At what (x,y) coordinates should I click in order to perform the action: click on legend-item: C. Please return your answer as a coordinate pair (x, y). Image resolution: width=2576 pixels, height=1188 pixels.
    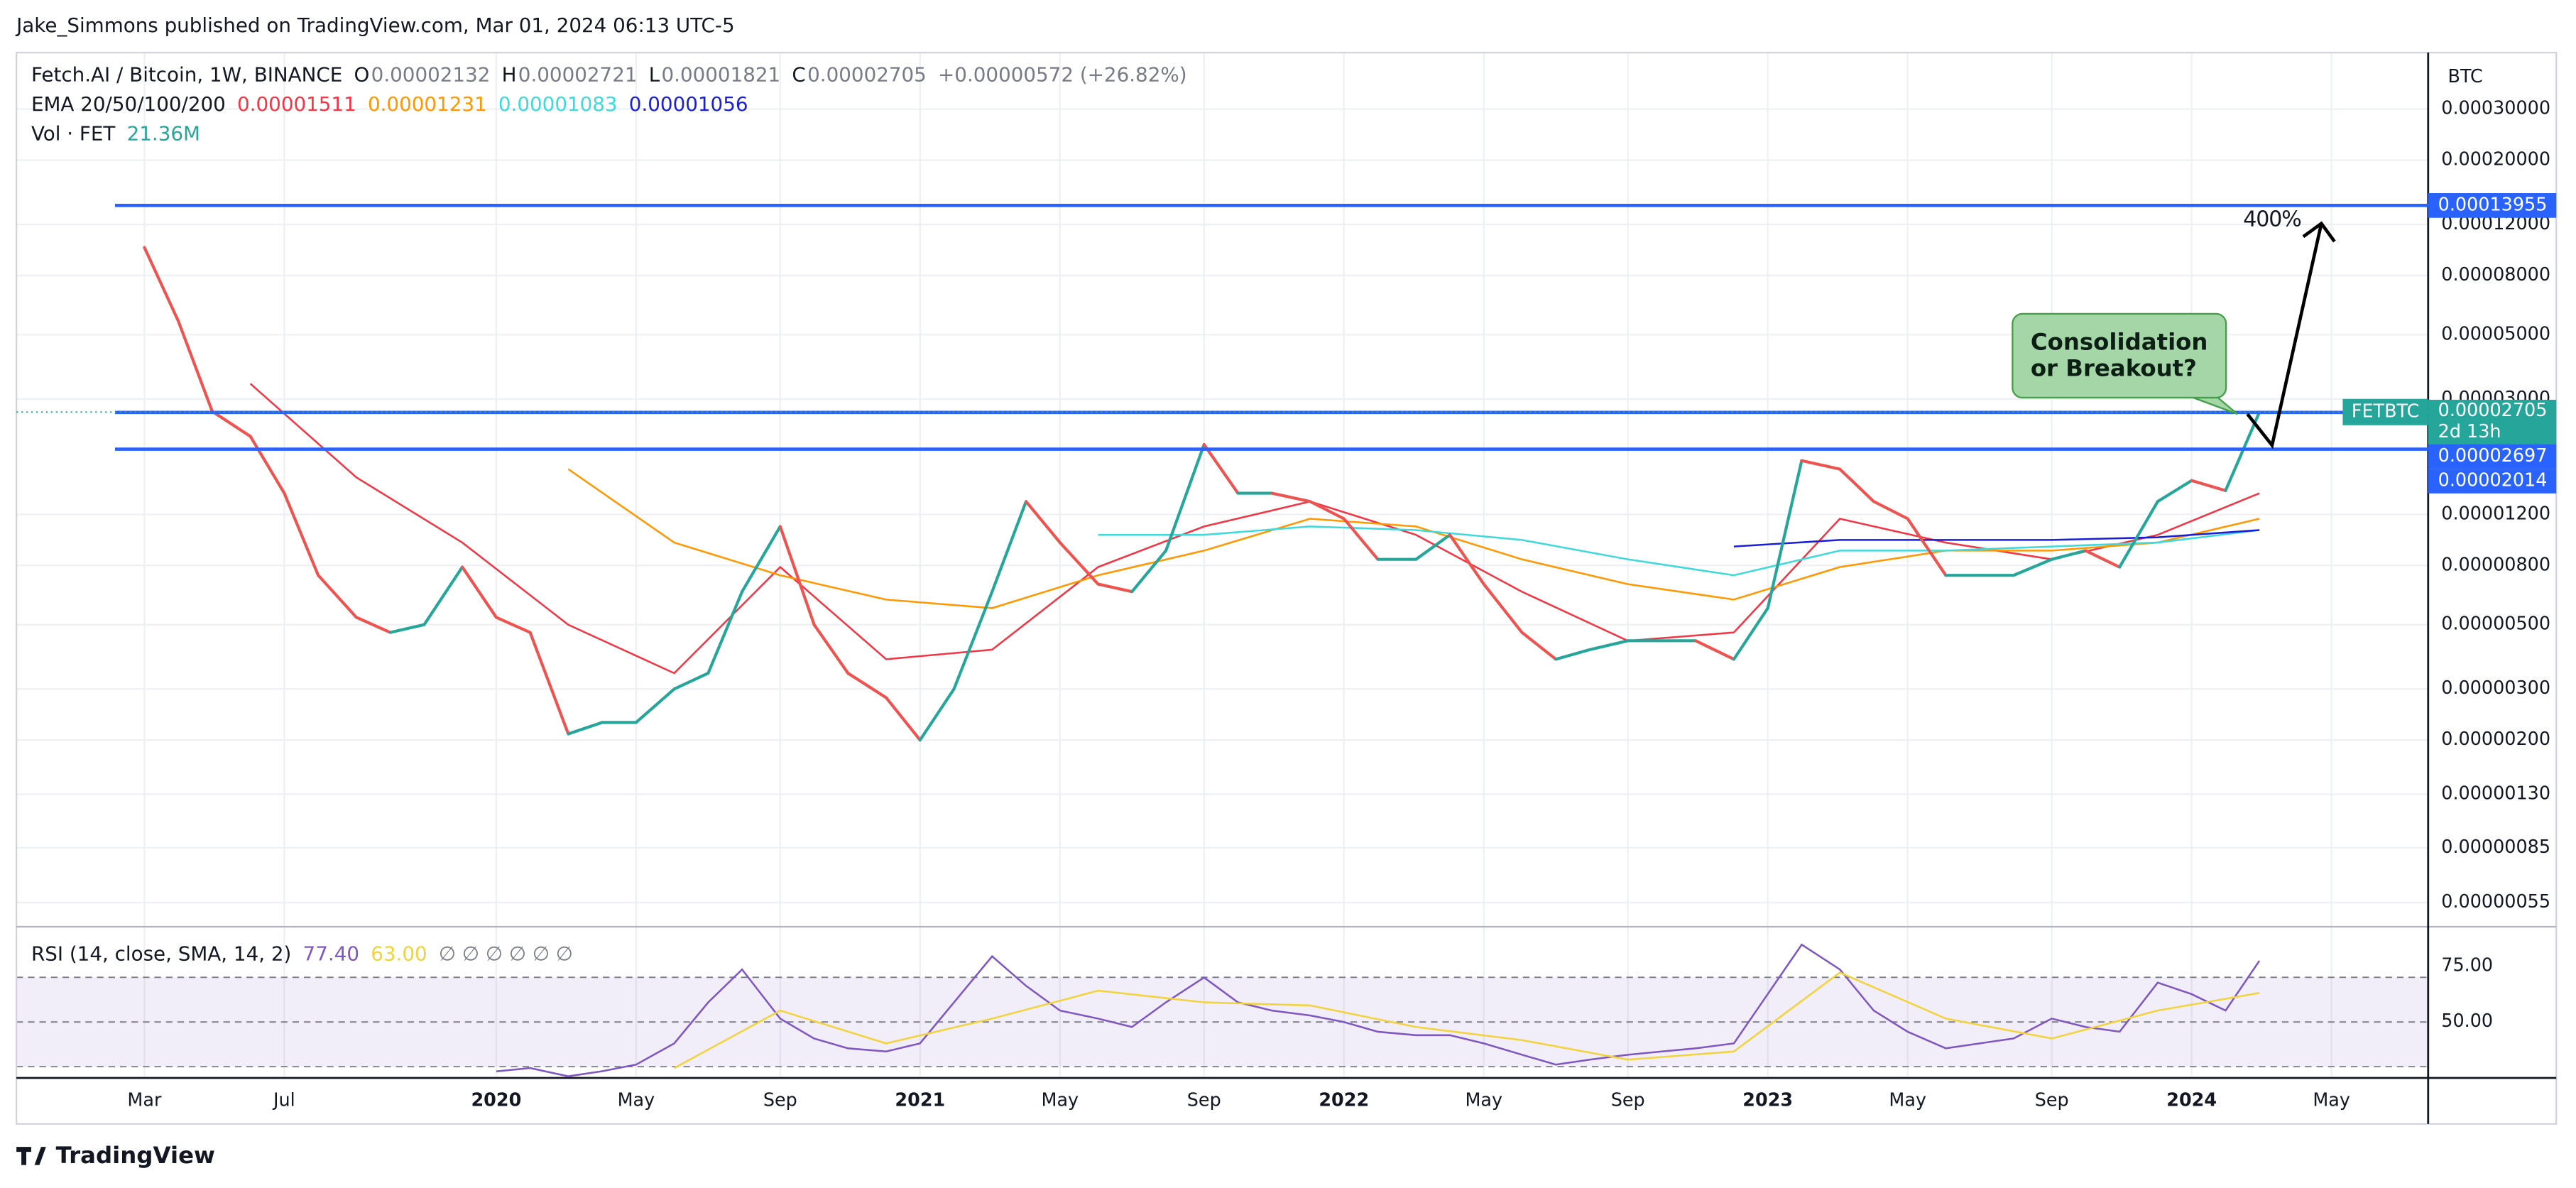
    Looking at the image, I should click on (798, 74).